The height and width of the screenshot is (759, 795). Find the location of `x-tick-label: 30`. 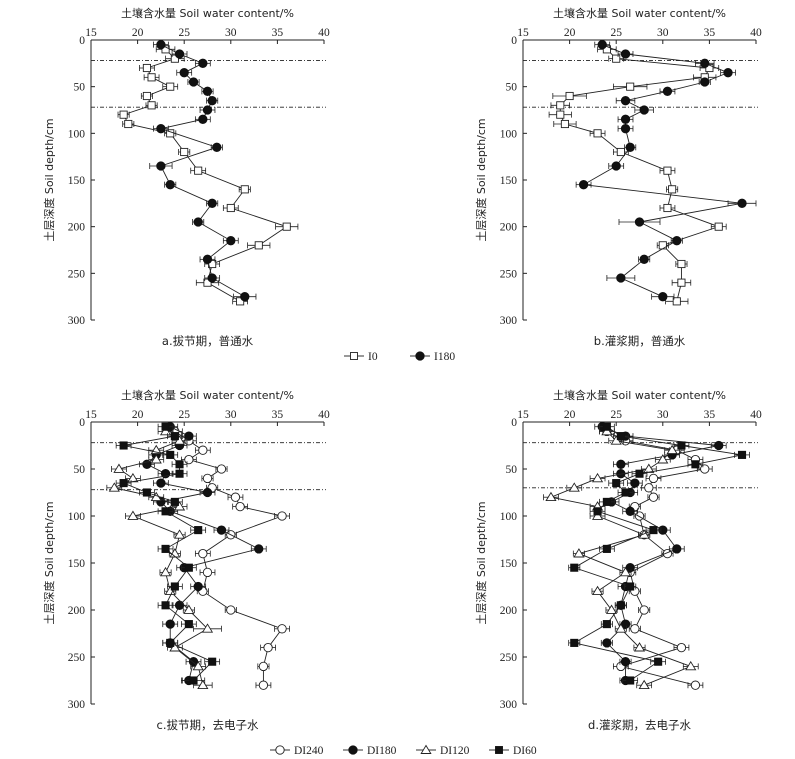

x-tick-label: 30 is located at coordinates (231, 415).